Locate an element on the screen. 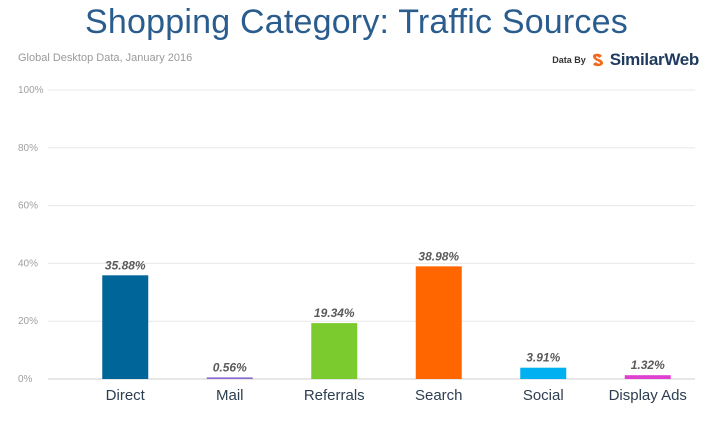 The height and width of the screenshot is (428, 713). x-category-label: Social is located at coordinates (543, 395).